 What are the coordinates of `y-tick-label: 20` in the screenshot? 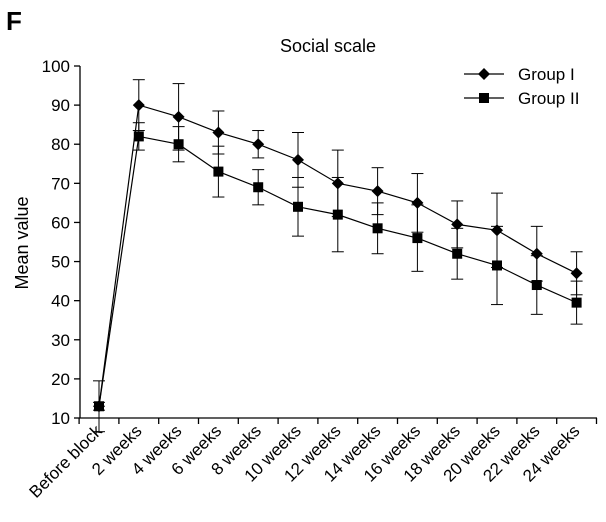 It's located at (60, 379).